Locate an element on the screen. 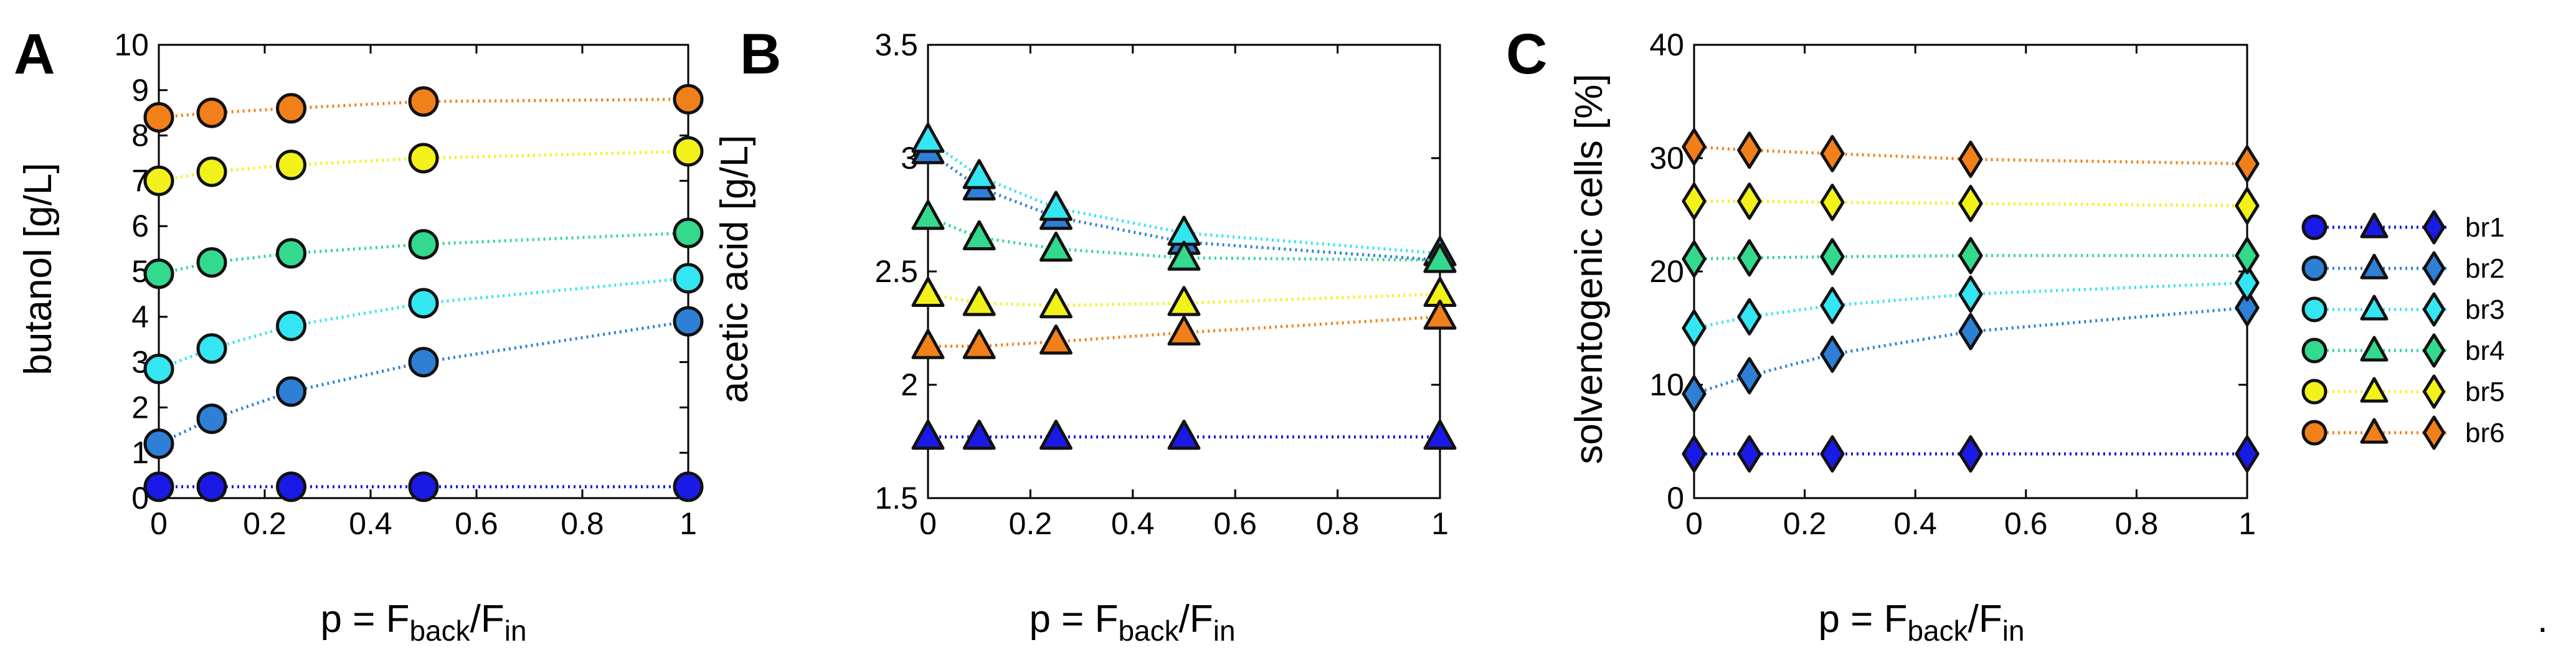  panel-b-ytick-label: 3.5 is located at coordinates (896, 44).